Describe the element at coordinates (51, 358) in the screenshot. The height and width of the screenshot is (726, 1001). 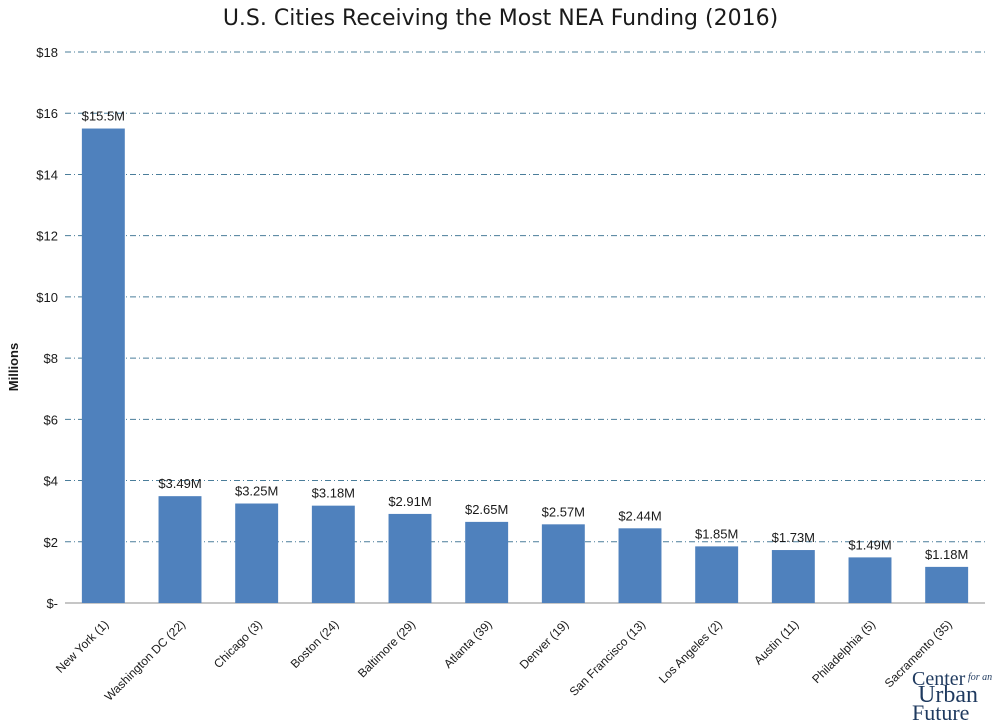
I see `y-tick-label: $8` at that location.